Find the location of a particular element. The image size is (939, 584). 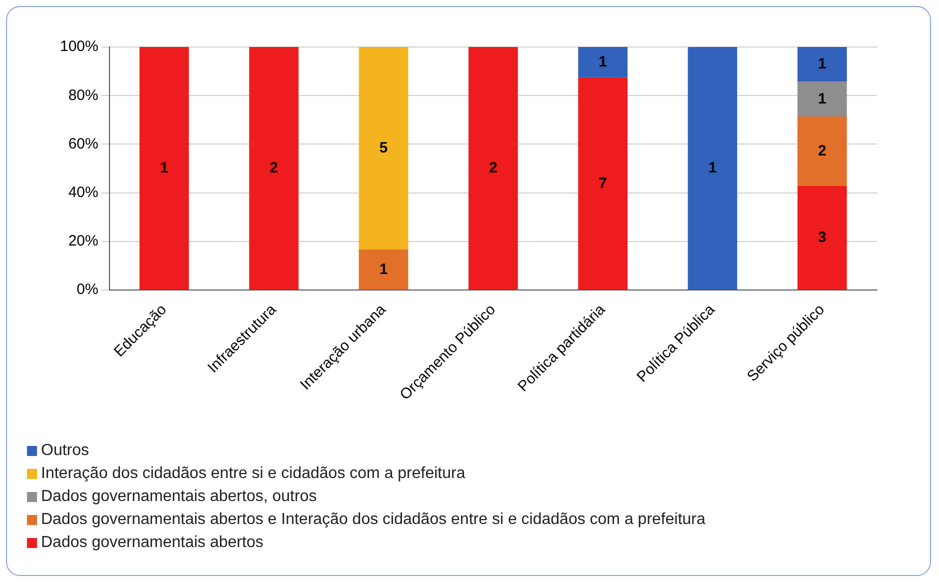

y-tick-label: 60% is located at coordinates (83, 143).